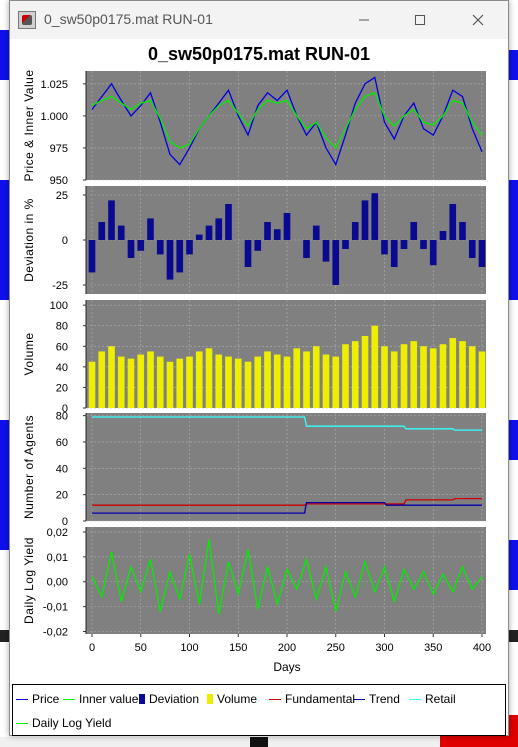  Describe the element at coordinates (62, 196) in the screenshot. I see `y-tick-label: 25` at that location.